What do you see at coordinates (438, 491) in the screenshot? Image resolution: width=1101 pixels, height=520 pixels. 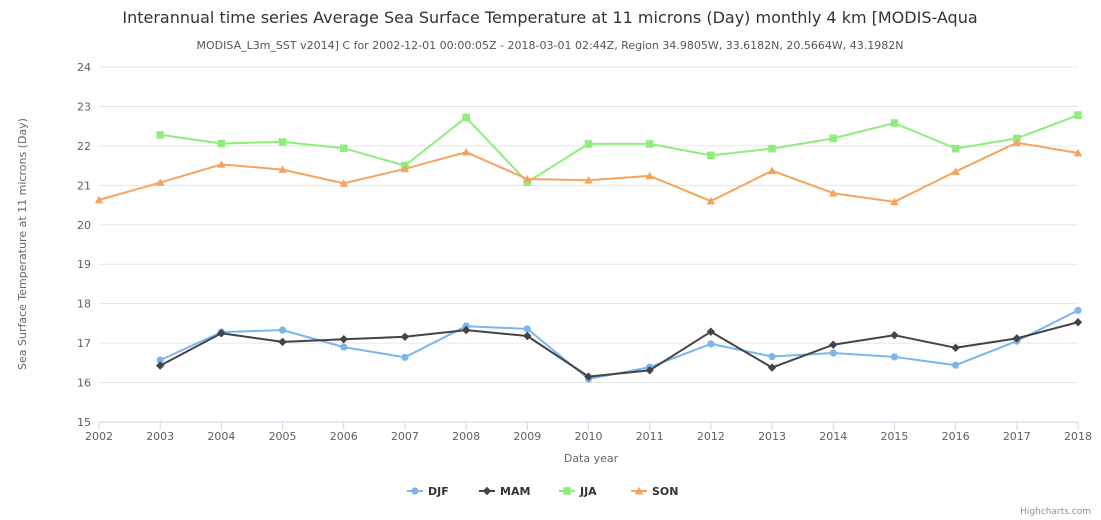 I see `legend-label-djf: DJF` at bounding box center [438, 491].